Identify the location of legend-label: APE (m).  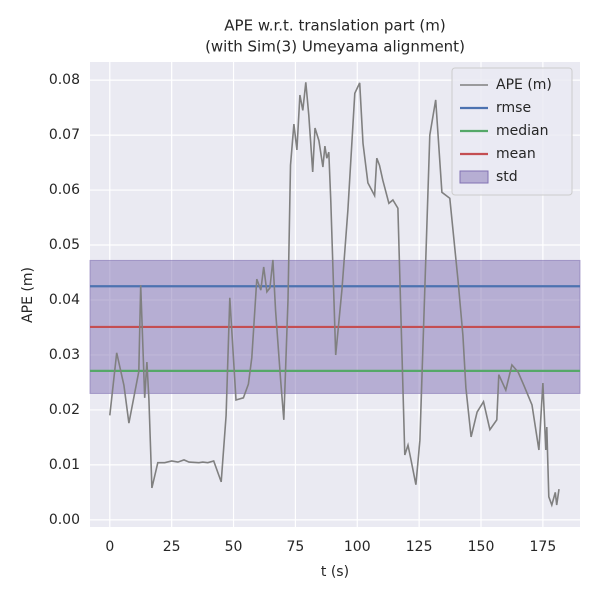
(524, 85).